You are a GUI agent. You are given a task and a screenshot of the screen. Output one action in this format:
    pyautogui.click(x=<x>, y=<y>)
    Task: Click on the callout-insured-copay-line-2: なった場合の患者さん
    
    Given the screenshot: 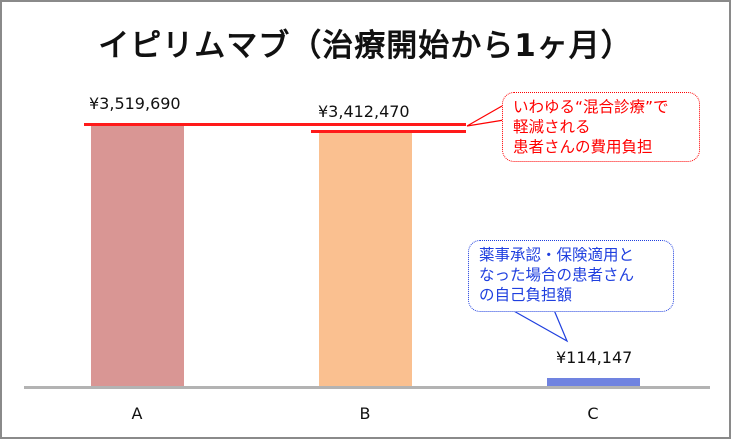 What is the action you would take?
    pyautogui.click(x=557, y=275)
    